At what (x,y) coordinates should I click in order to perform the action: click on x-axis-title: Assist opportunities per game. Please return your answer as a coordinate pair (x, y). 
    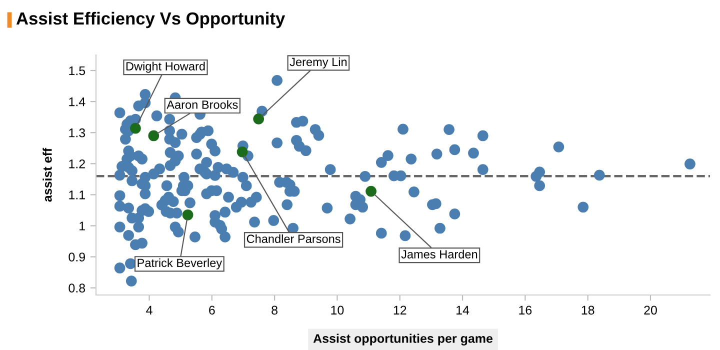
    Looking at the image, I should click on (403, 340).